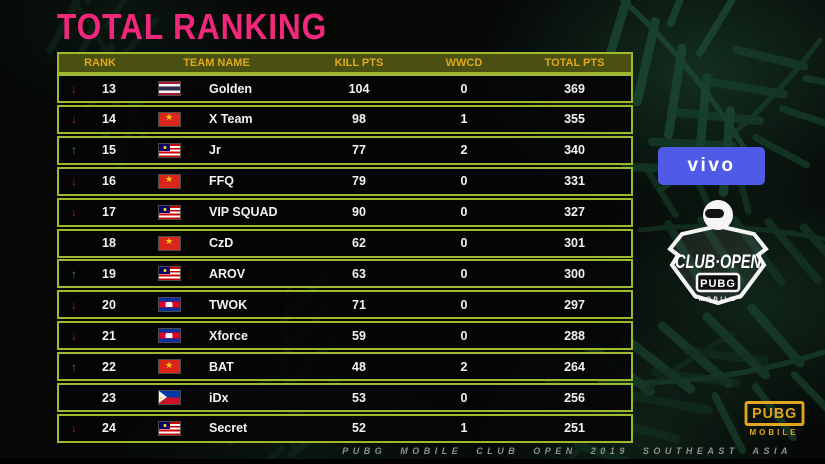 The image size is (825, 464). Describe the element at coordinates (109, 119) in the screenshot. I see `rank-value: 14` at that location.